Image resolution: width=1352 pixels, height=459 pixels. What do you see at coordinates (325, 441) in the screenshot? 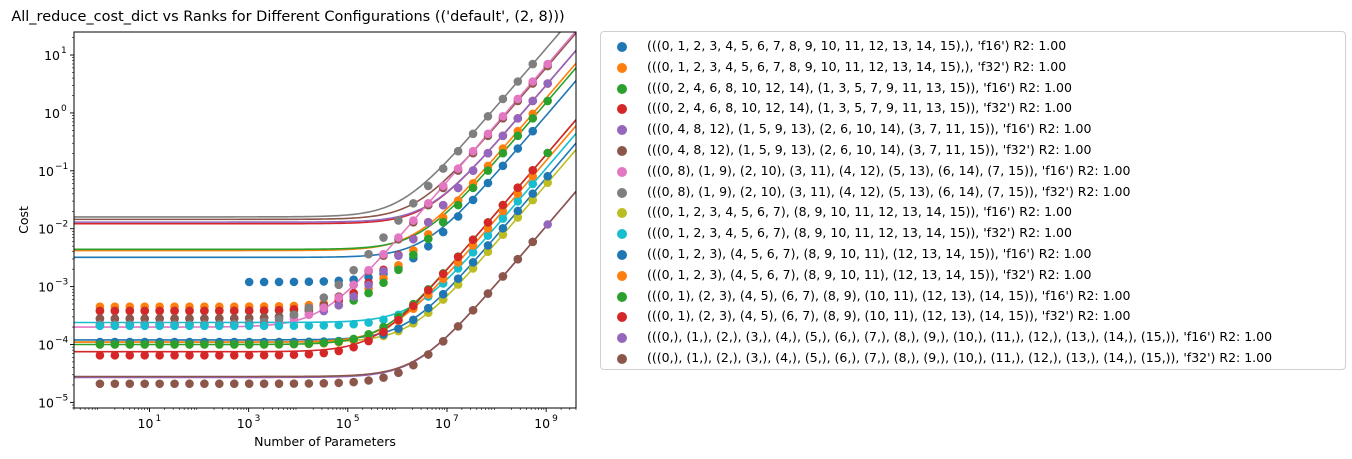
I see `x-axis-label: Number of Parameters` at bounding box center [325, 441].